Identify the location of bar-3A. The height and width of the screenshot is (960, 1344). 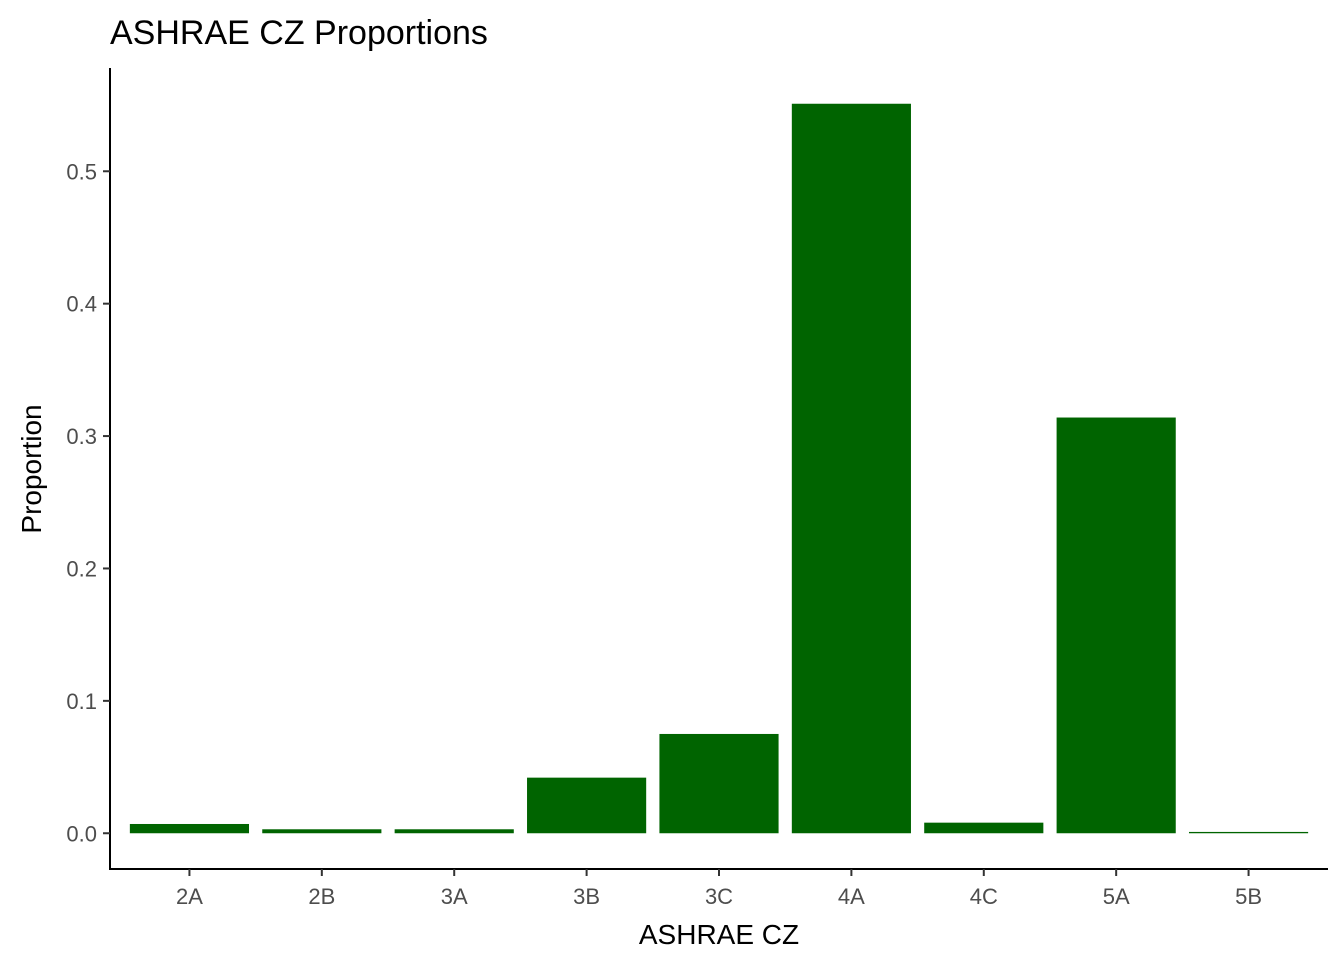
(454, 831).